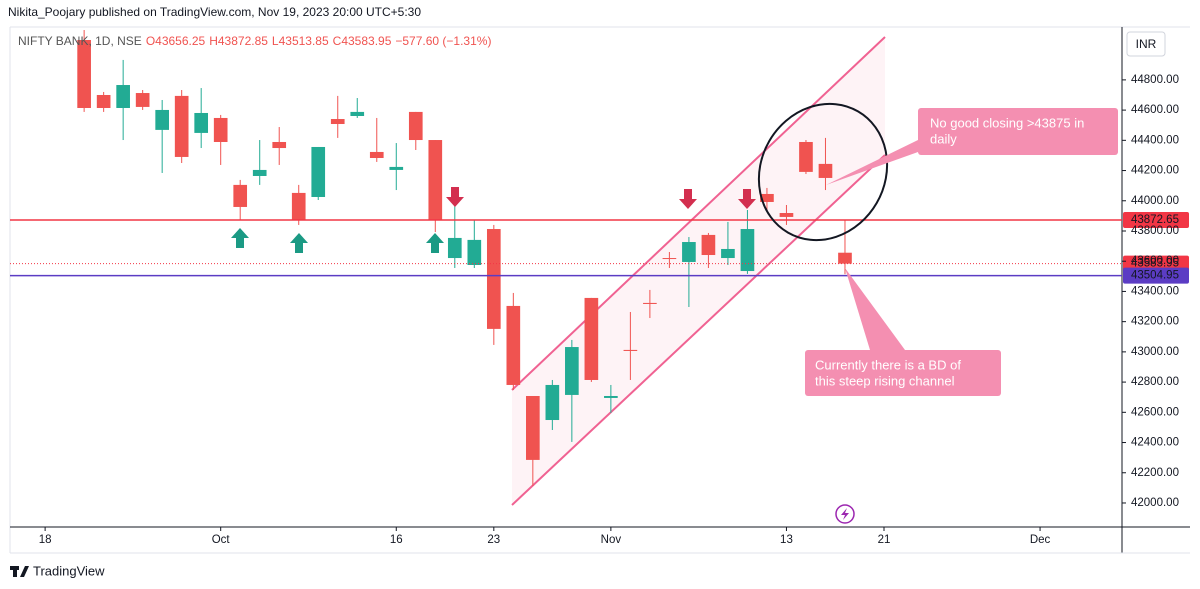 The image size is (1200, 589). Describe the element at coordinates (1155, 261) in the screenshot. I see `y-tick-label: 43600.00` at that location.